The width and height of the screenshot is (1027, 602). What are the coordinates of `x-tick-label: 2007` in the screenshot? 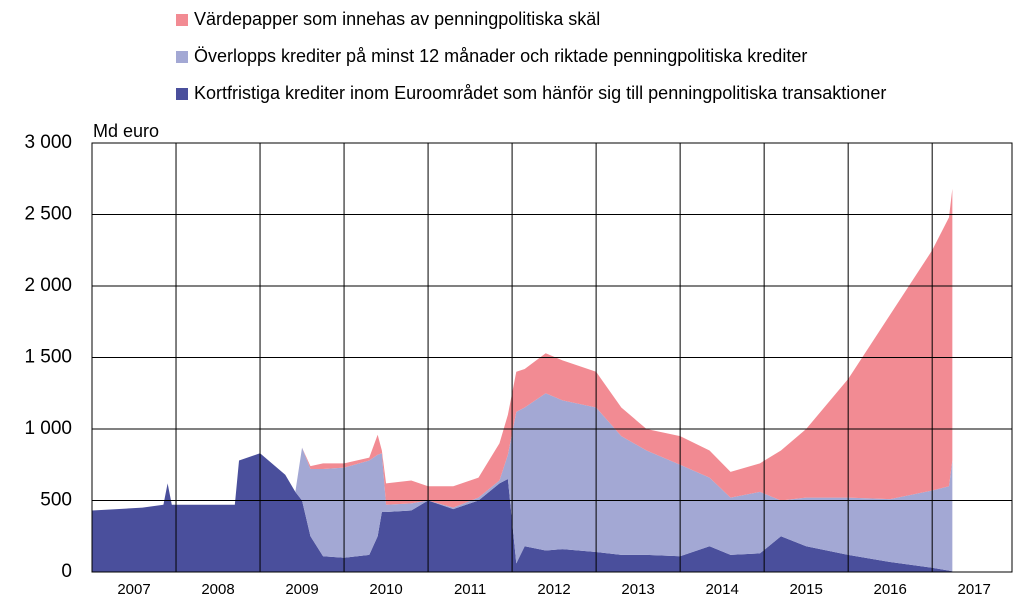 It's located at (133, 589).